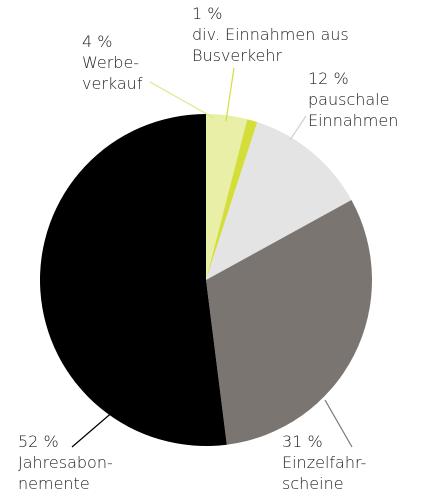  I want to click on category-label: div. Einnahmen aus, so click(270, 34).